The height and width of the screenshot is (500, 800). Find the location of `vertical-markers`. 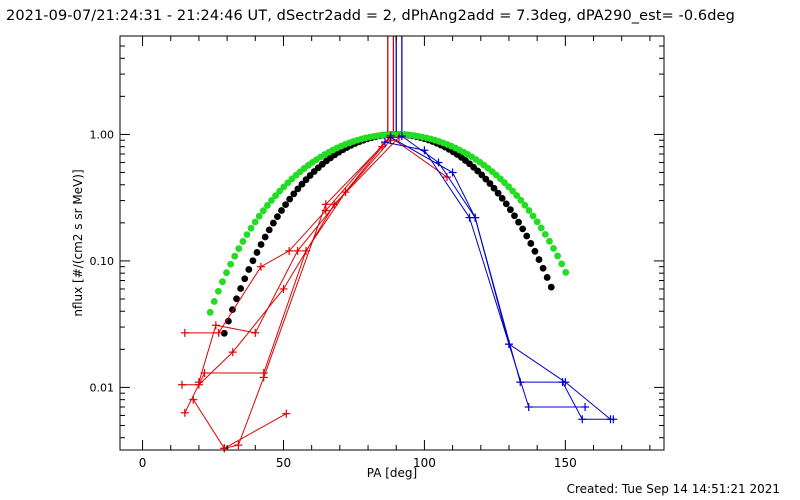

vertical-markers is located at coordinates (395, 85).